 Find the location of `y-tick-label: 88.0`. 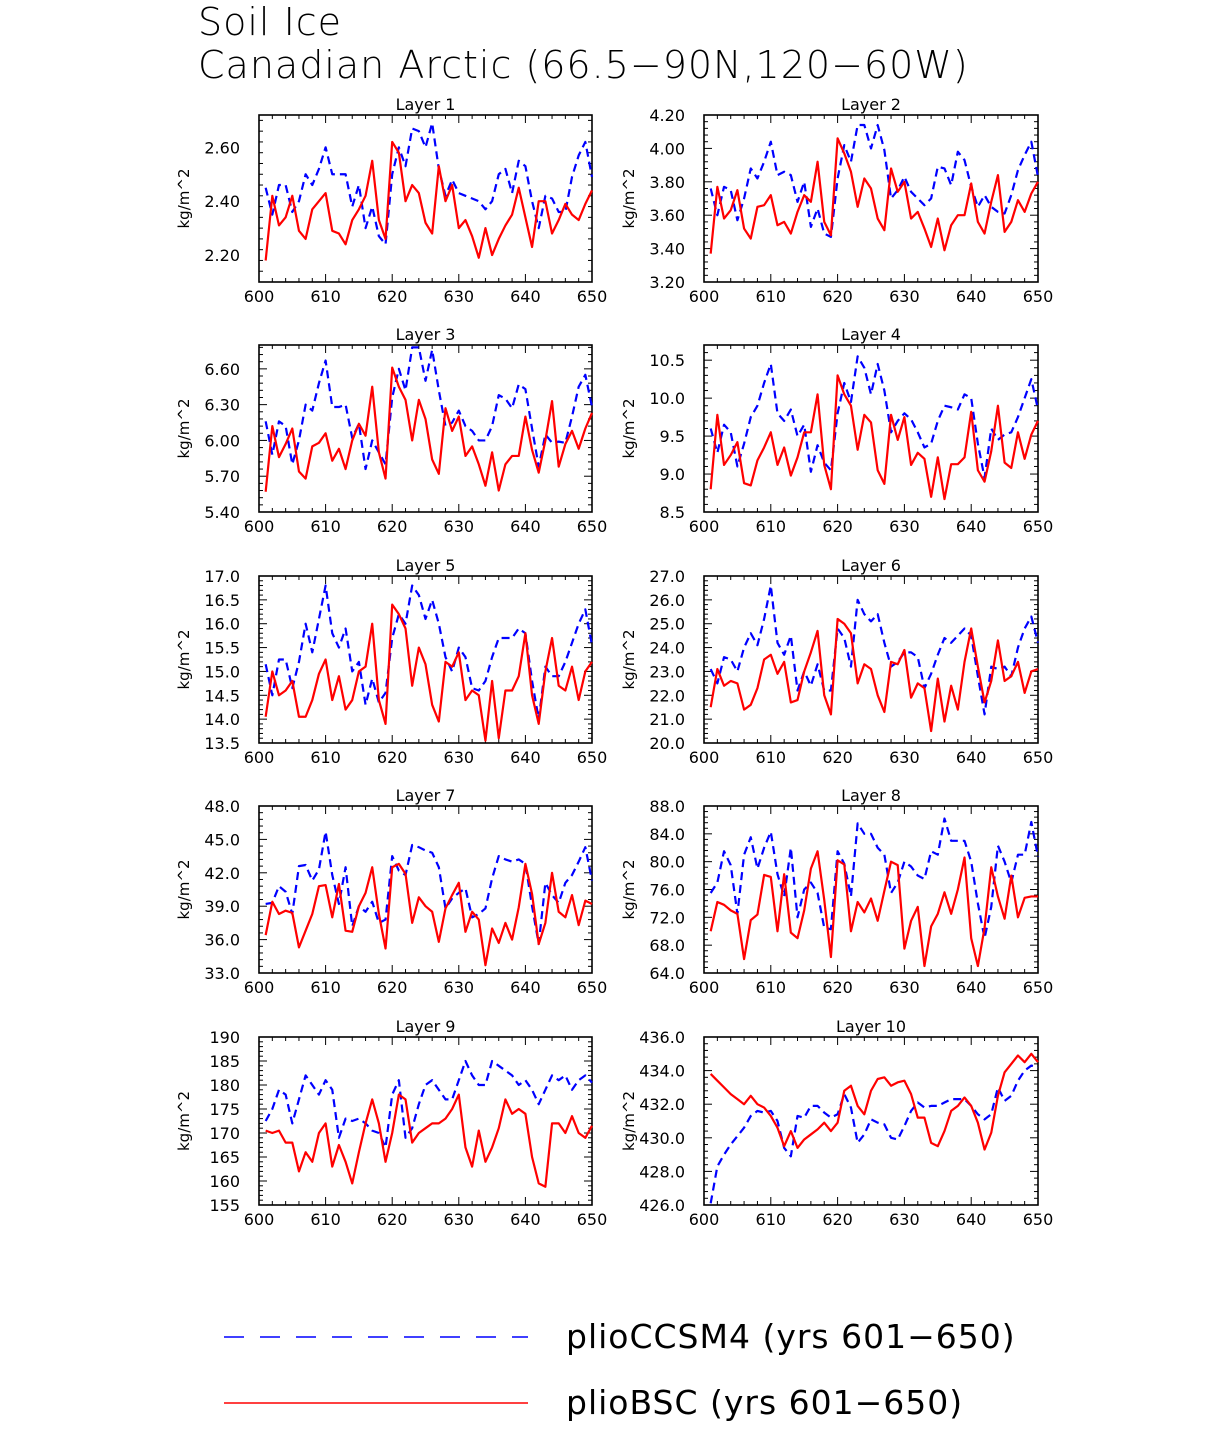

y-tick-label: 88.0 is located at coordinates (667, 806).